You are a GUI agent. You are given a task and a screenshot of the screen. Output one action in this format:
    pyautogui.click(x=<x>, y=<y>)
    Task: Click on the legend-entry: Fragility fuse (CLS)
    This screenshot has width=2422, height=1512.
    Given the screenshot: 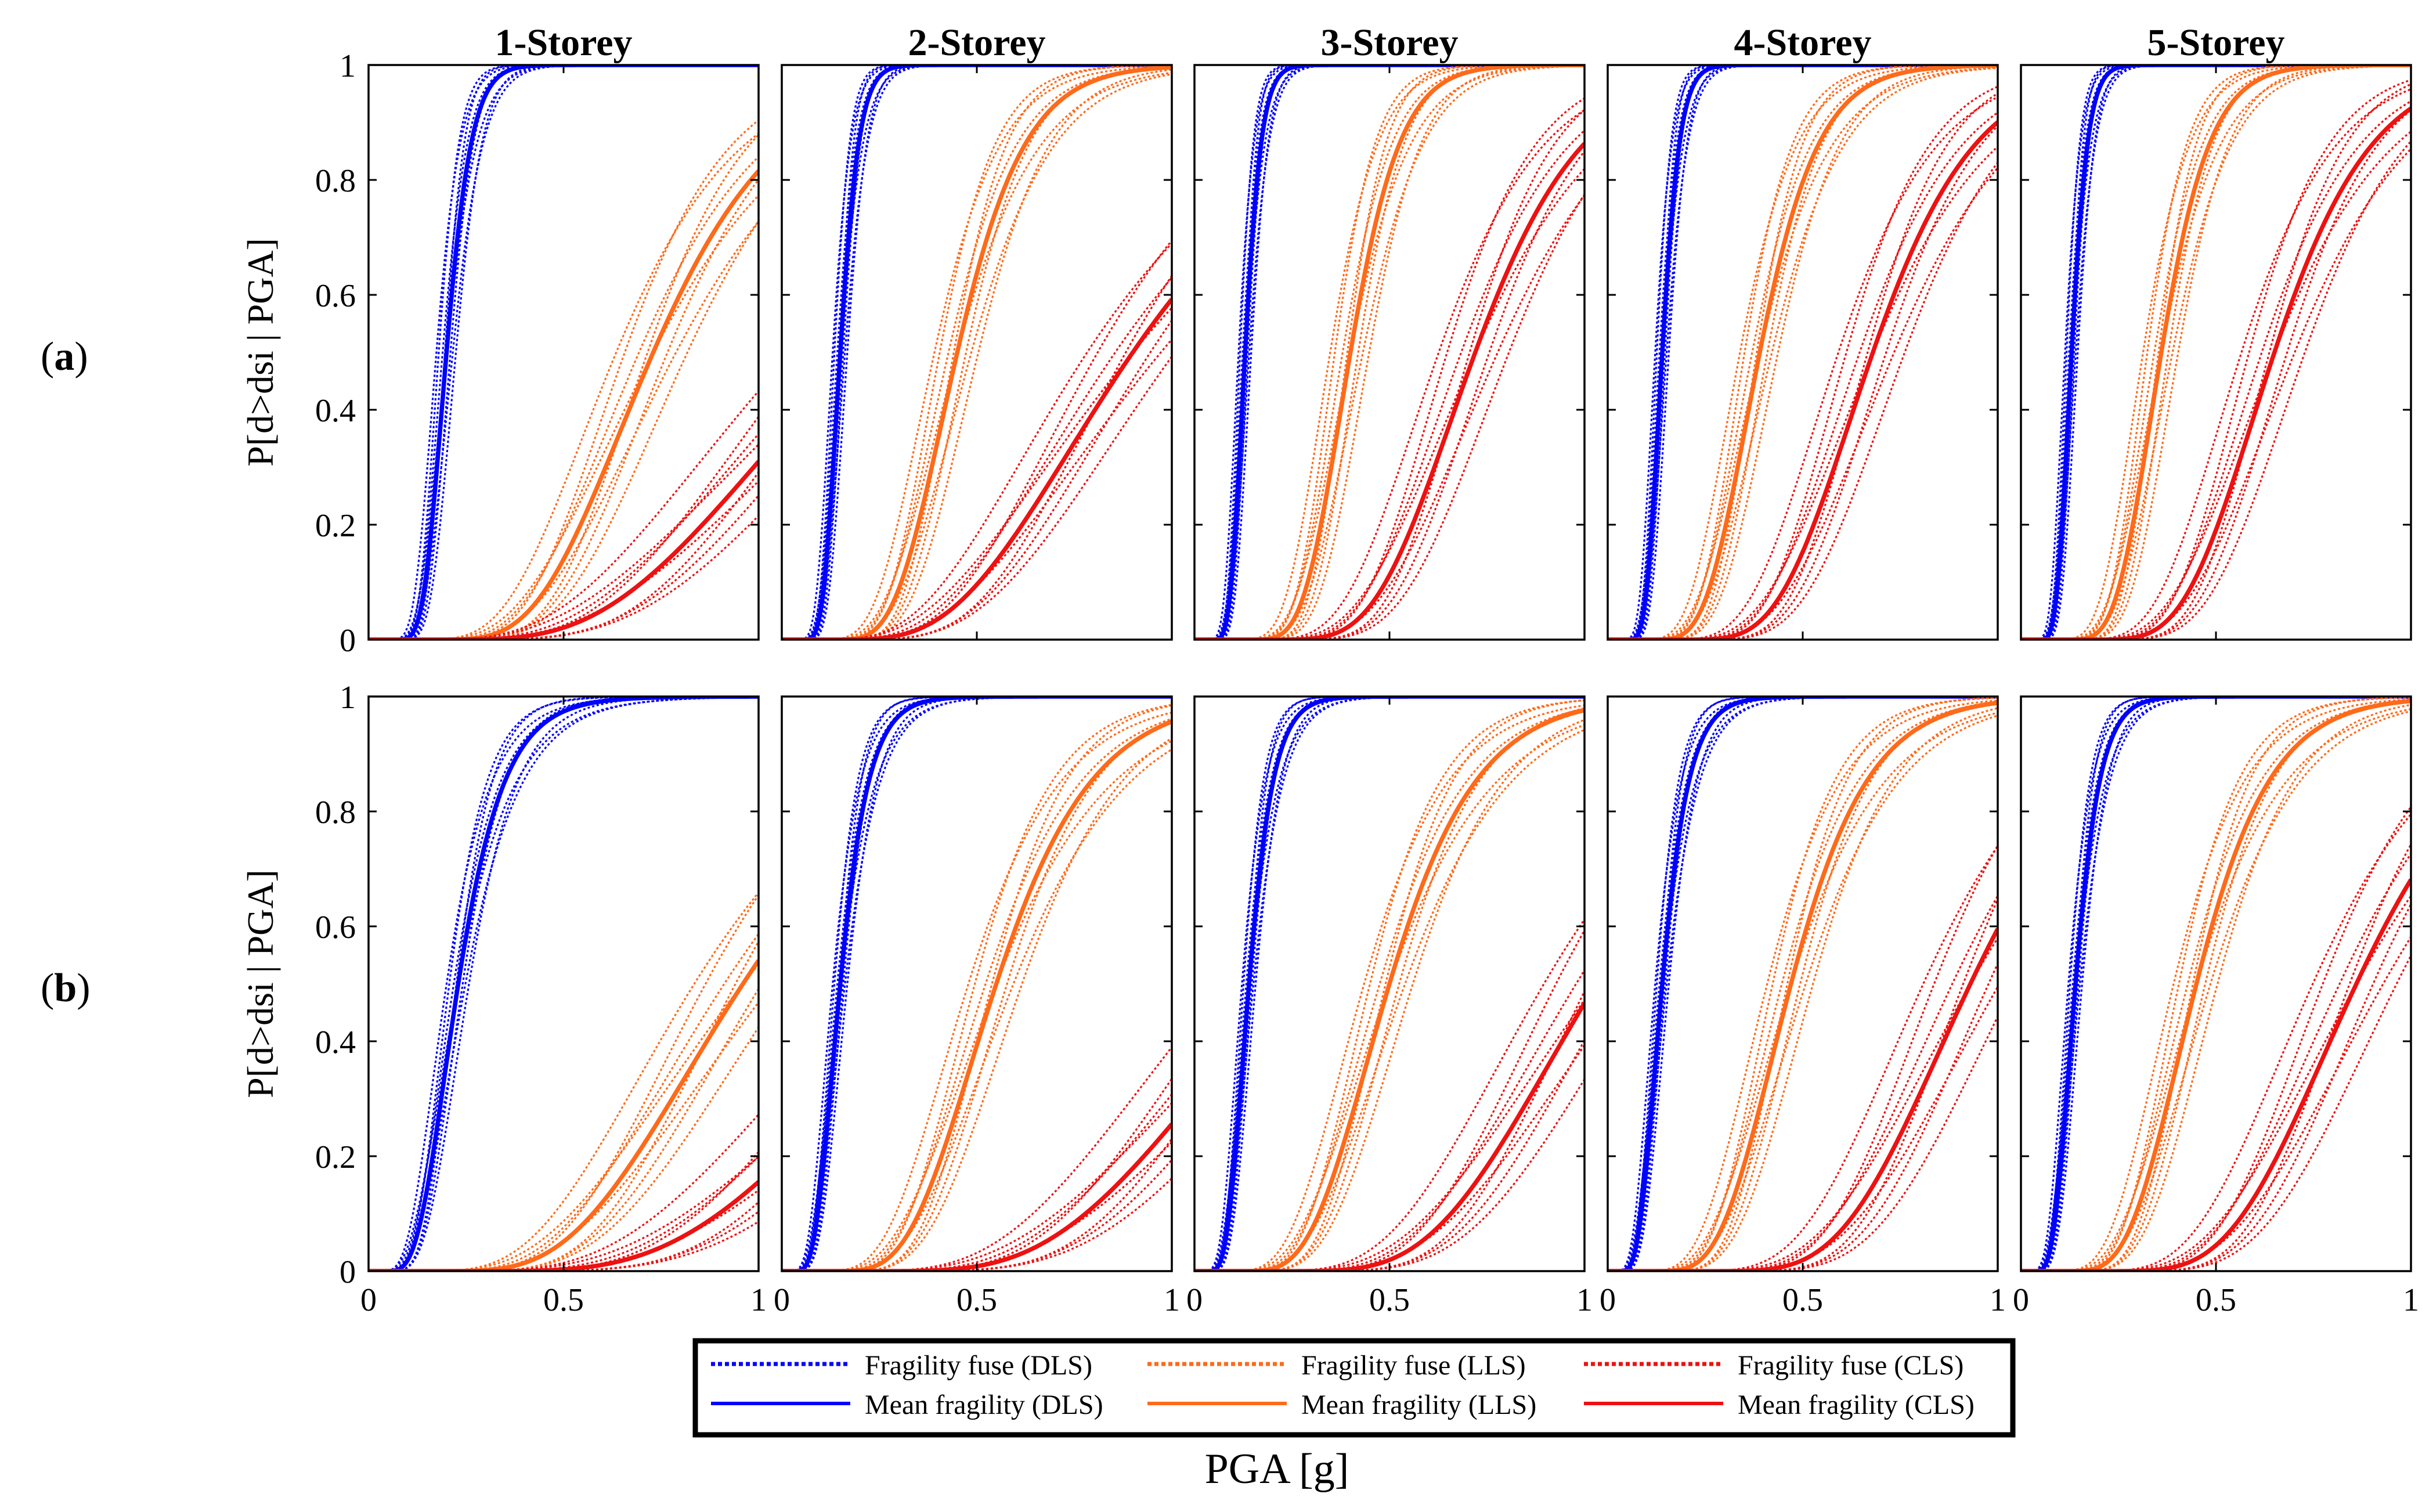 What is the action you would take?
    pyautogui.click(x=1774, y=1365)
    